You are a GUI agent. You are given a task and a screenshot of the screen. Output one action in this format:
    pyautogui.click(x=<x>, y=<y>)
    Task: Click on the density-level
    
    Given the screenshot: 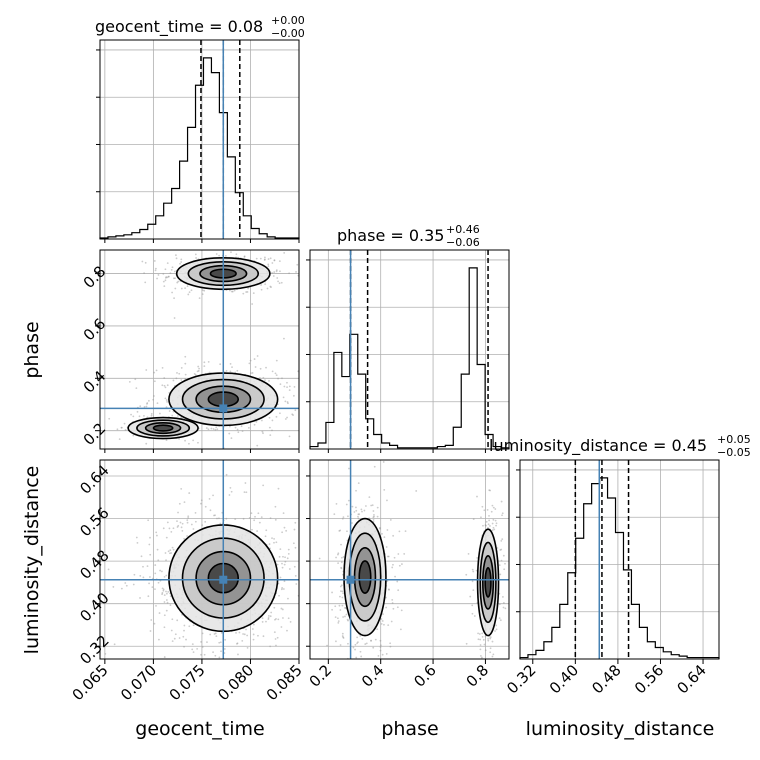 What is the action you would take?
    pyautogui.click(x=365, y=577)
    